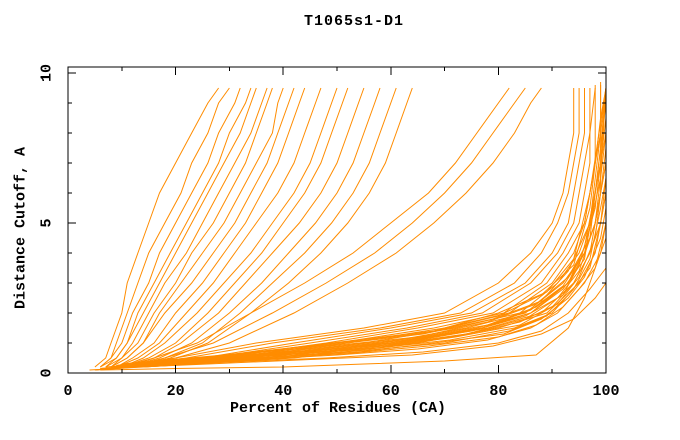 The width and height of the screenshot is (680, 440). Describe the element at coordinates (47, 222) in the screenshot. I see `y-tick-label: 5` at that location.